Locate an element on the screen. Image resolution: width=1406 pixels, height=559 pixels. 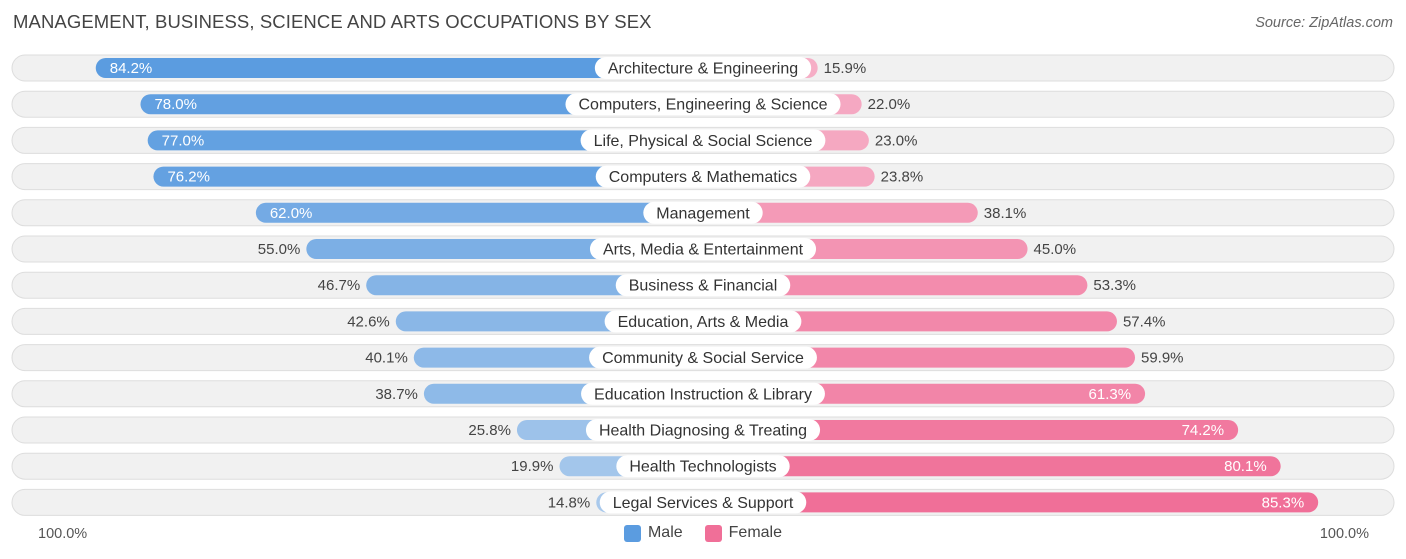
value-label-female: 57.4% is located at coordinates (1144, 321).